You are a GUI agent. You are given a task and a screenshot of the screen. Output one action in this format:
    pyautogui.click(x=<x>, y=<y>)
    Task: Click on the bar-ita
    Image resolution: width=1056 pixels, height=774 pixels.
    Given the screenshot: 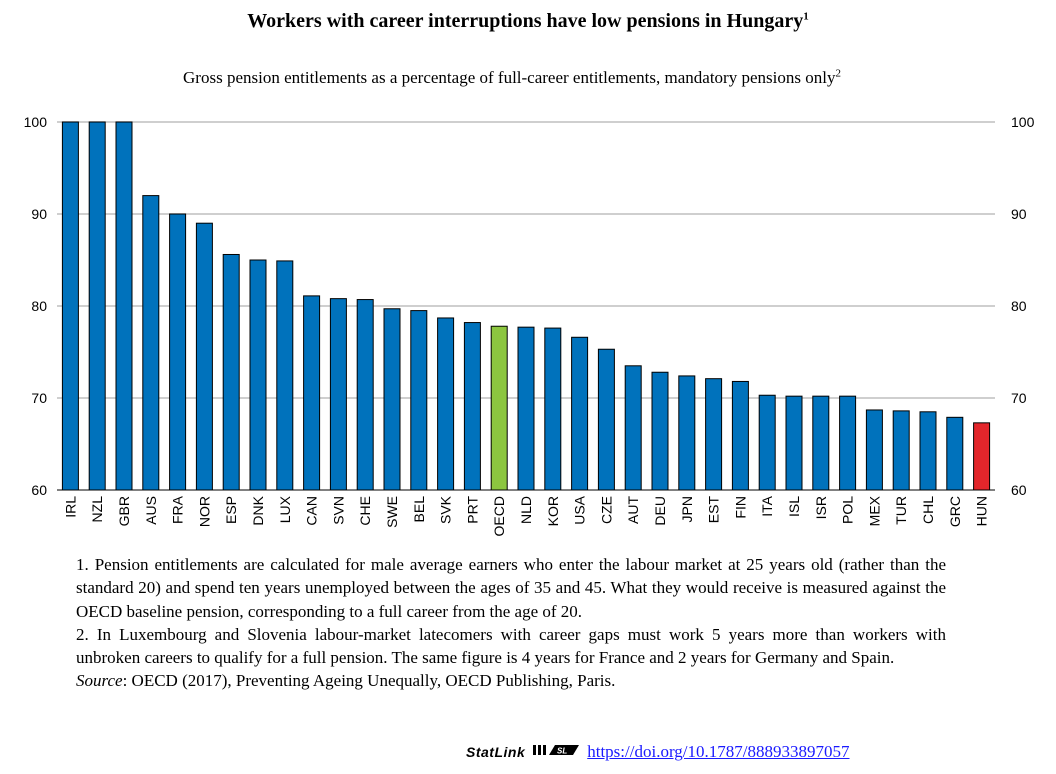 What is the action you would take?
    pyautogui.click(x=767, y=442)
    